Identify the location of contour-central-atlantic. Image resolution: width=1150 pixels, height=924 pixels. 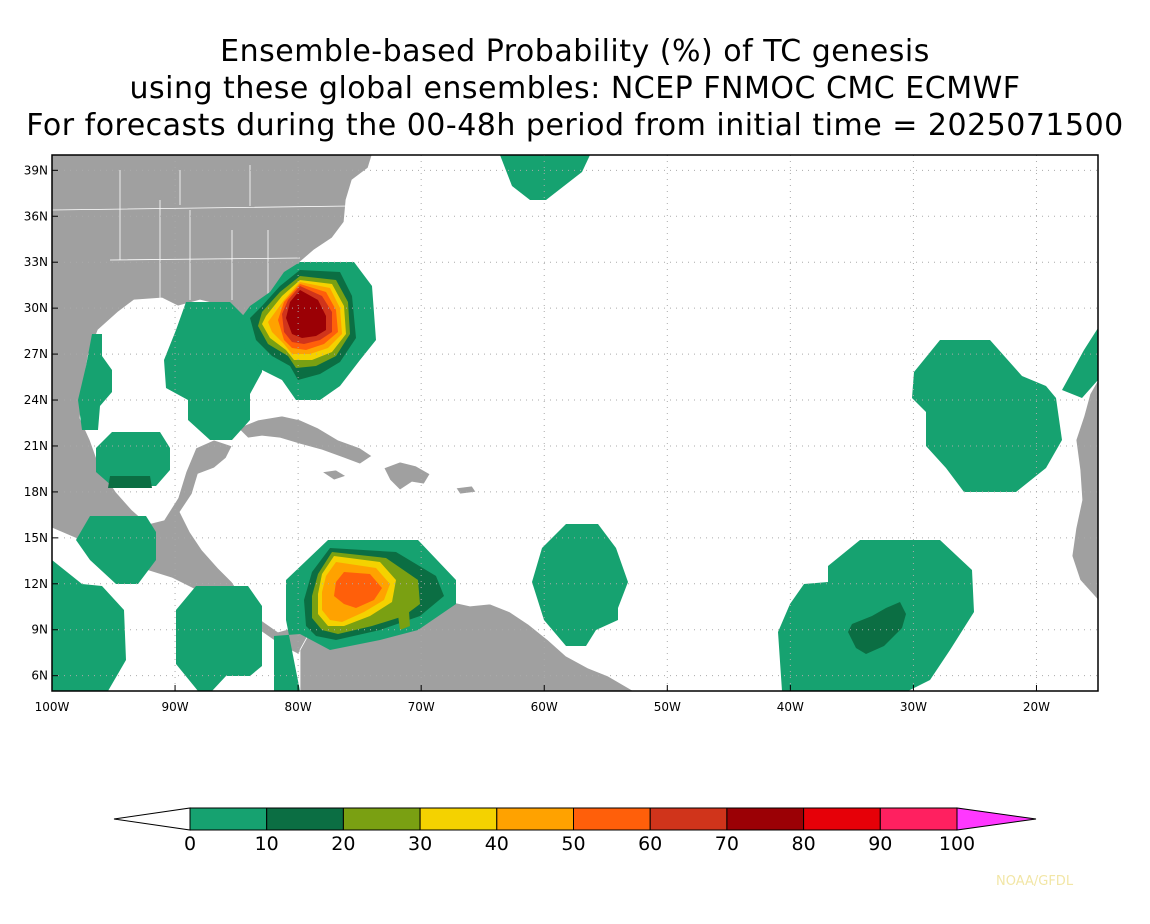
(580, 585).